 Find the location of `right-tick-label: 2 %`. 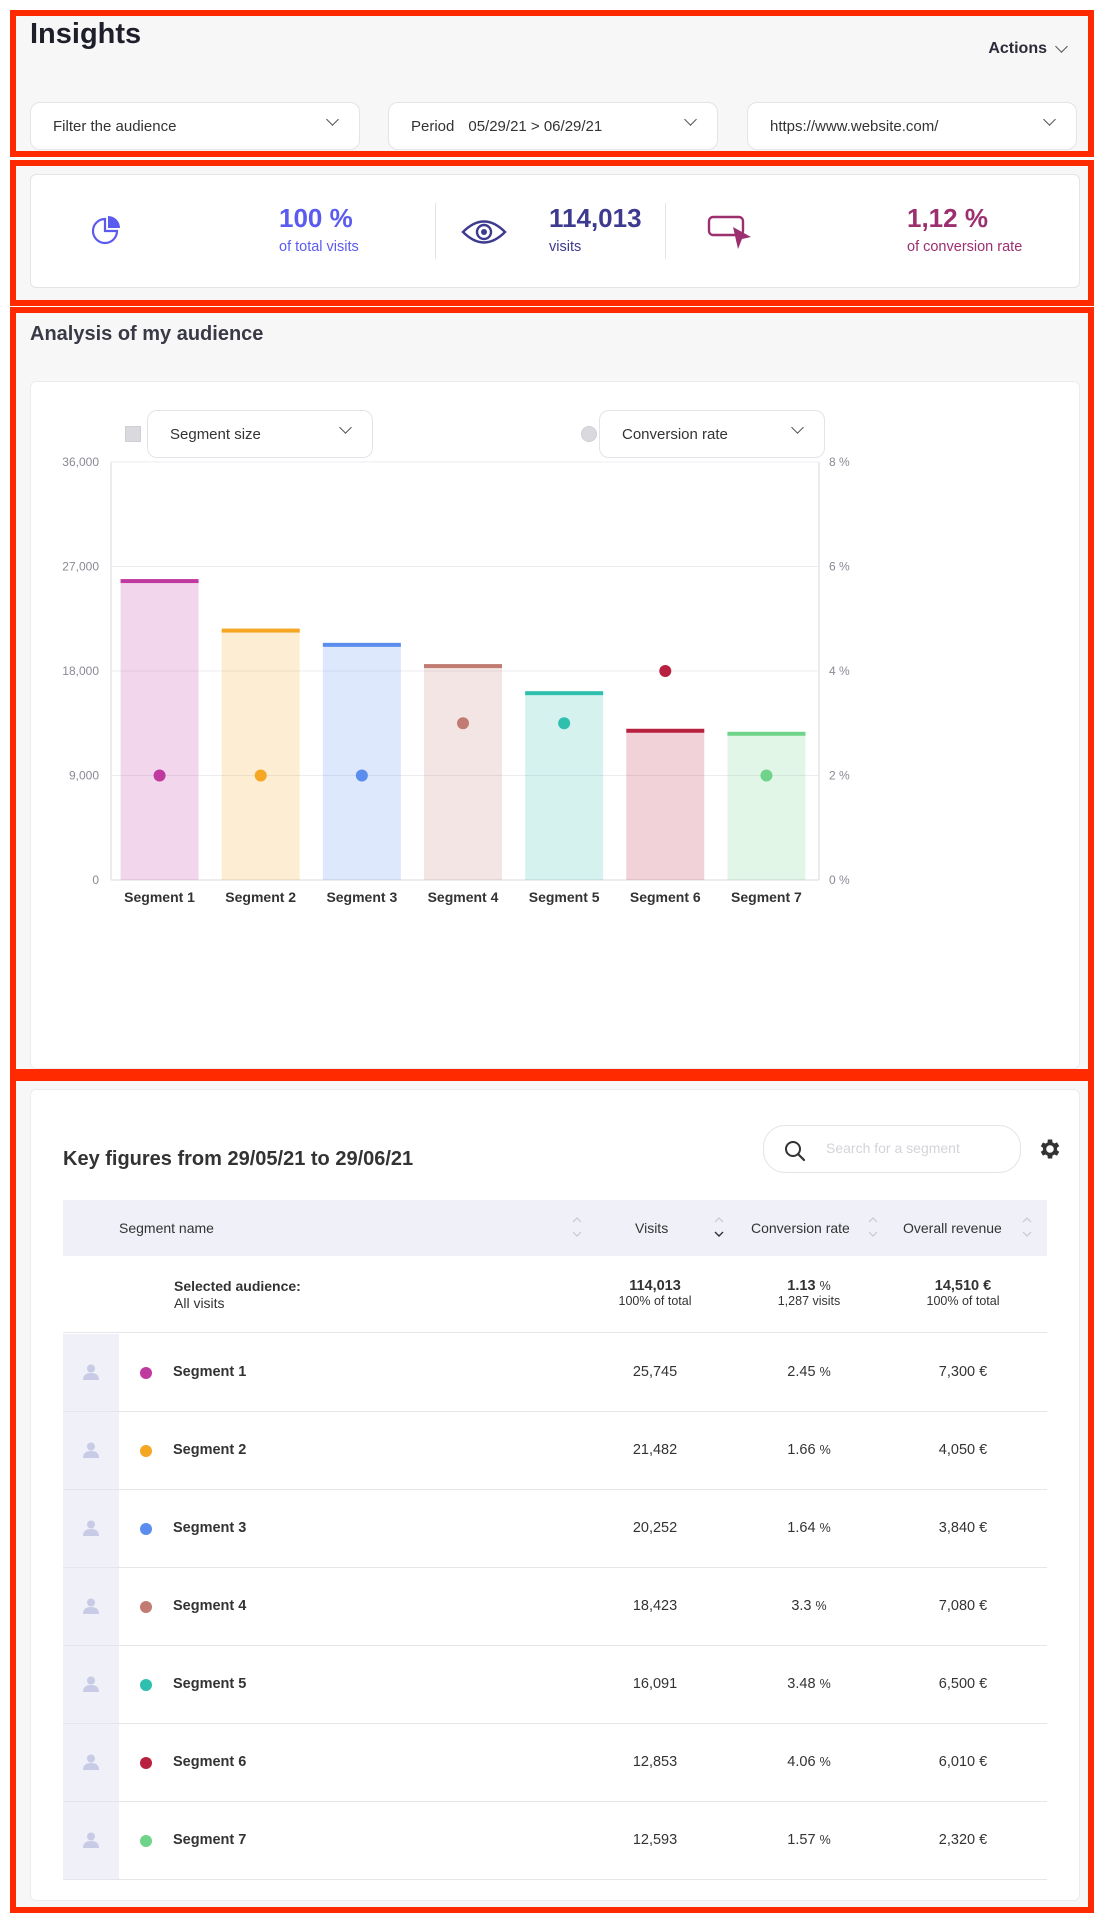

right-tick-label: 2 % is located at coordinates (839, 776).